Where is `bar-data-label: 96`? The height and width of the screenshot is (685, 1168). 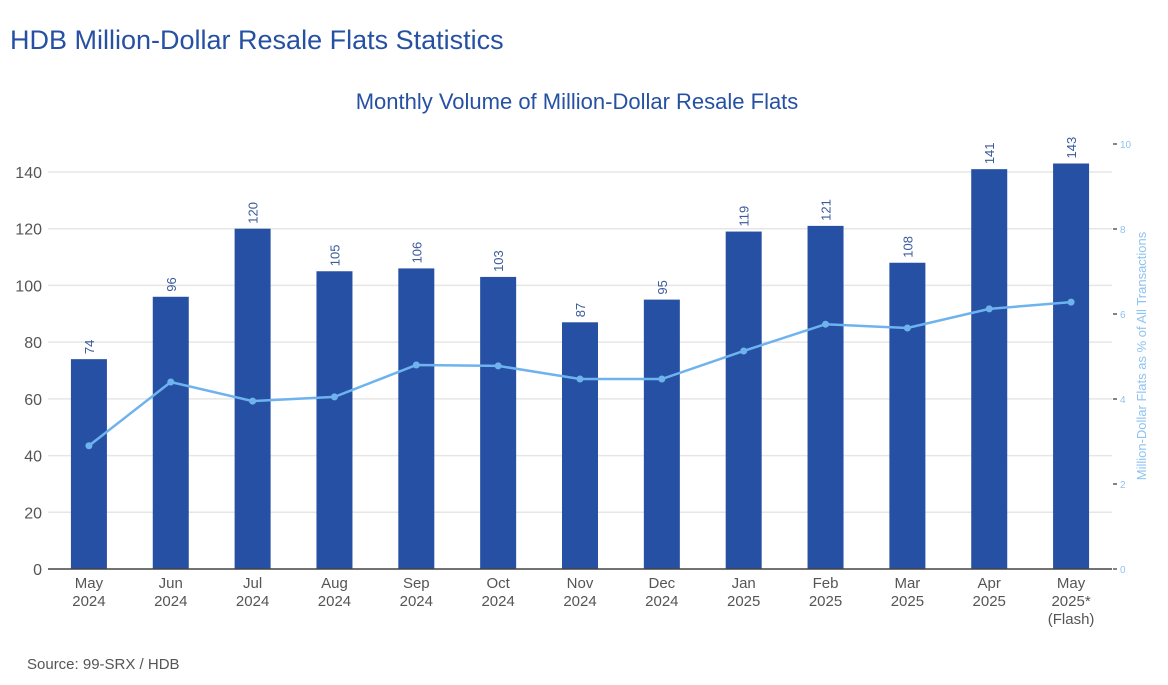
bar-data-label: 96 is located at coordinates (171, 284).